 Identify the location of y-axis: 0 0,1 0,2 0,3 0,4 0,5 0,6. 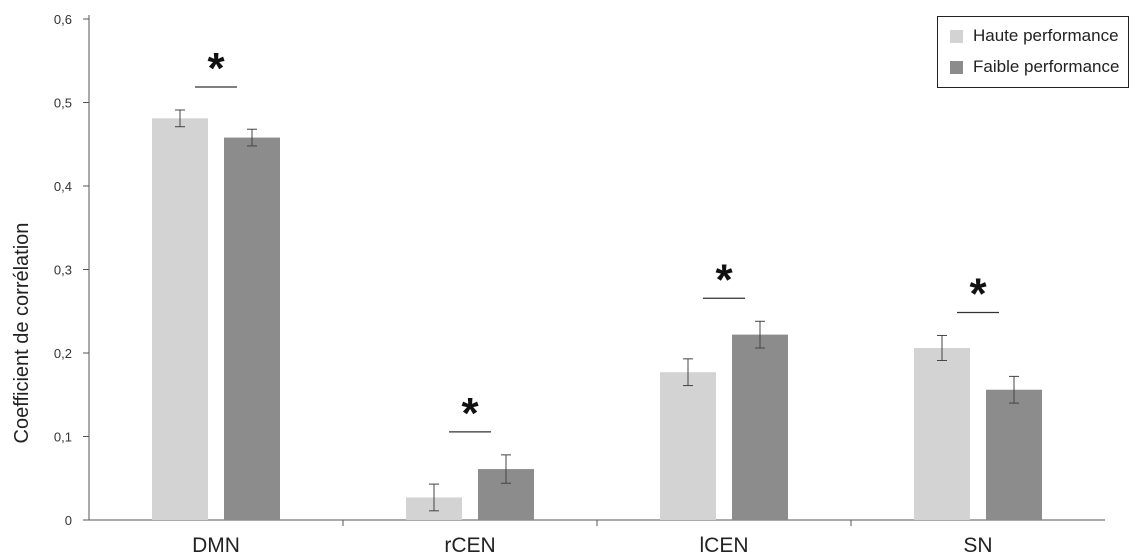
(72, 270).